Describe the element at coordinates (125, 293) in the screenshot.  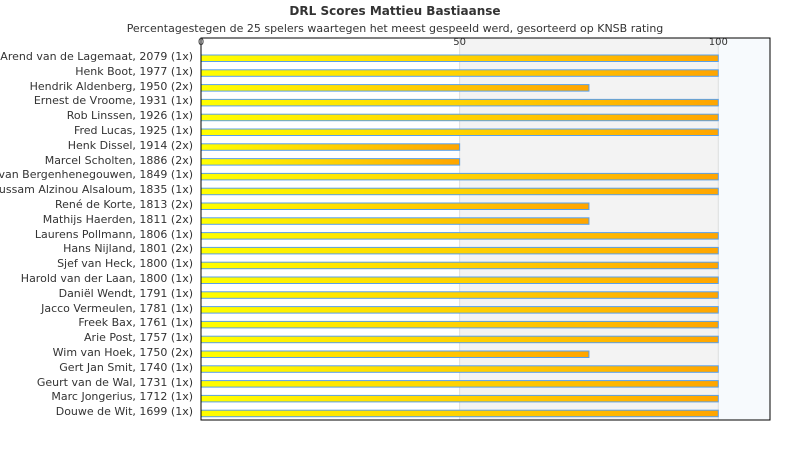
I see `category-label: Daniël Wendt, 1791 (1x)` at that location.